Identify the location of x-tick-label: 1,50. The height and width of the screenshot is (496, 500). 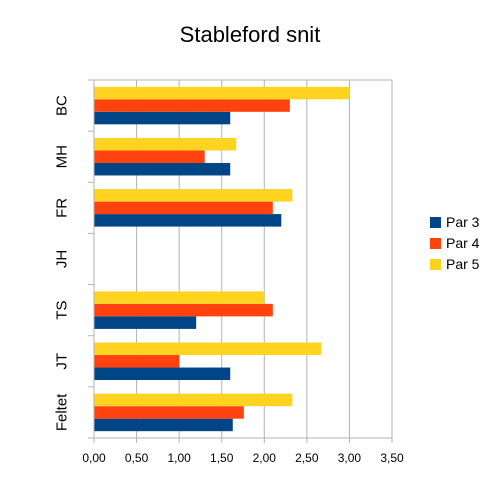
(222, 458).